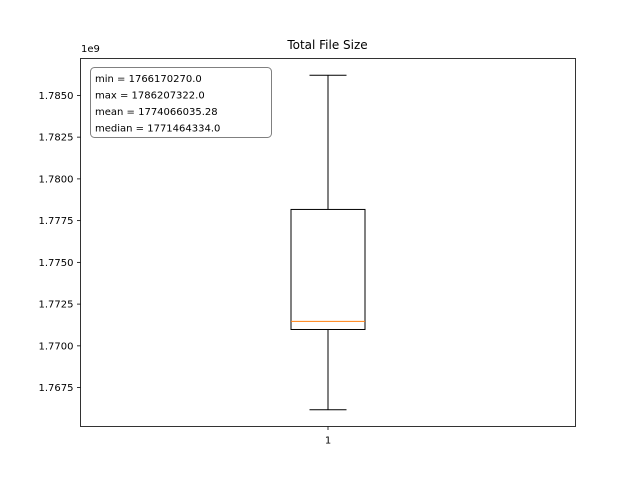  Describe the element at coordinates (90, 49) in the screenshot. I see `y-axis-offset-label: 1e9` at that location.